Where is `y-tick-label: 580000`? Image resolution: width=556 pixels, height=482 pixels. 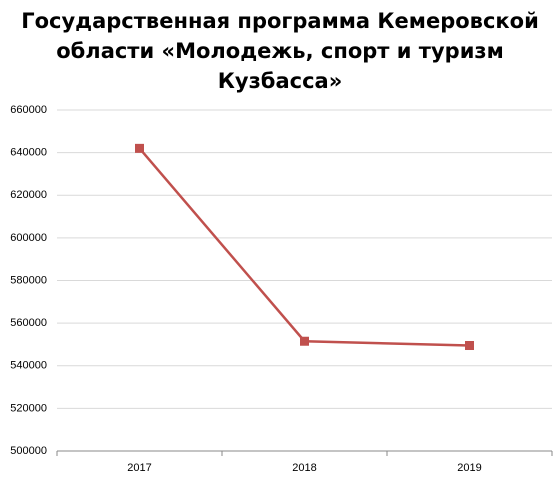
y-tick-label: 580000 is located at coordinates (28, 280).